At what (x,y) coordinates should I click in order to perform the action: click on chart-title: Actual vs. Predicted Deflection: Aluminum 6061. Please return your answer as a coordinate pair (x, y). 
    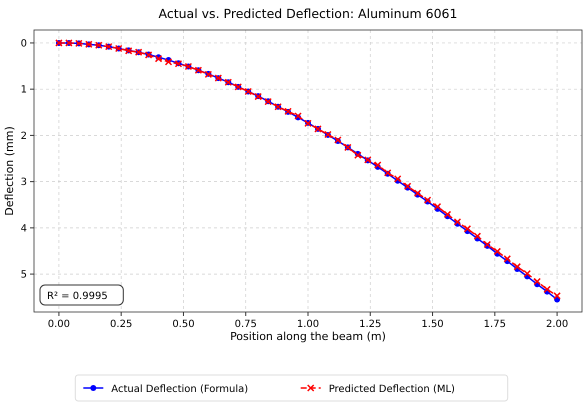
    Looking at the image, I should click on (308, 13).